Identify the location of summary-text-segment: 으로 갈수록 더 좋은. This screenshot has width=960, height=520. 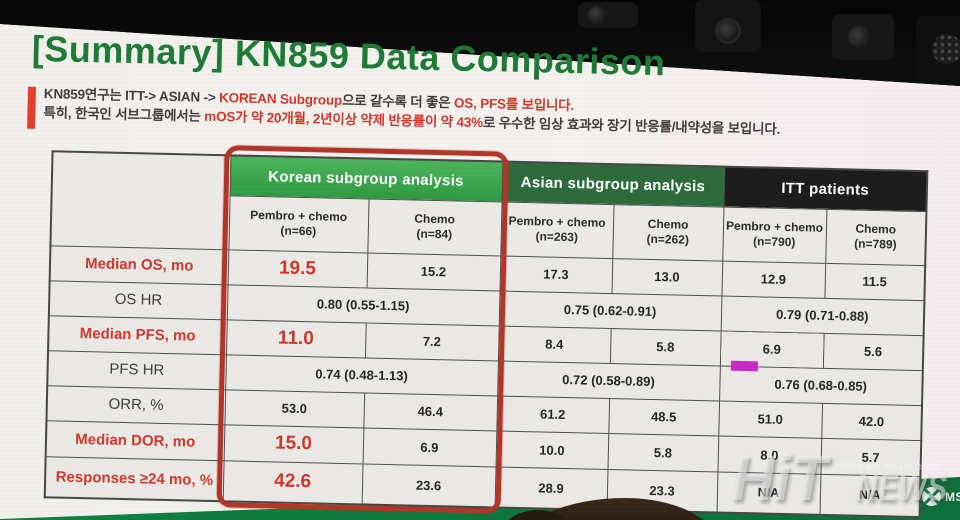
(398, 101).